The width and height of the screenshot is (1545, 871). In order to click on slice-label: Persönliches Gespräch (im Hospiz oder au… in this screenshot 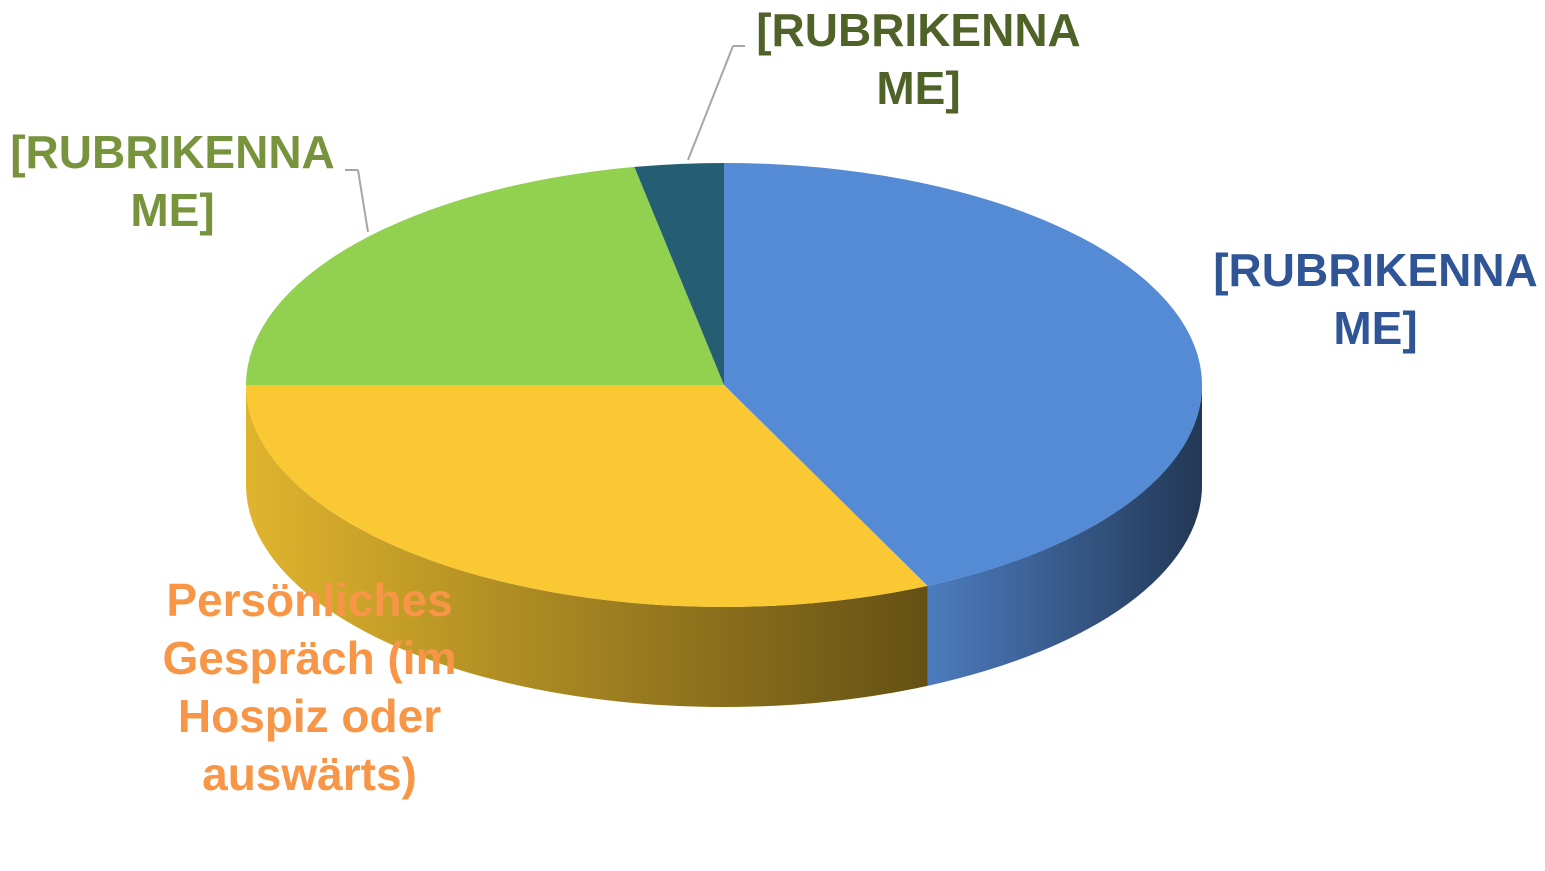, I will do `click(309, 687)`.